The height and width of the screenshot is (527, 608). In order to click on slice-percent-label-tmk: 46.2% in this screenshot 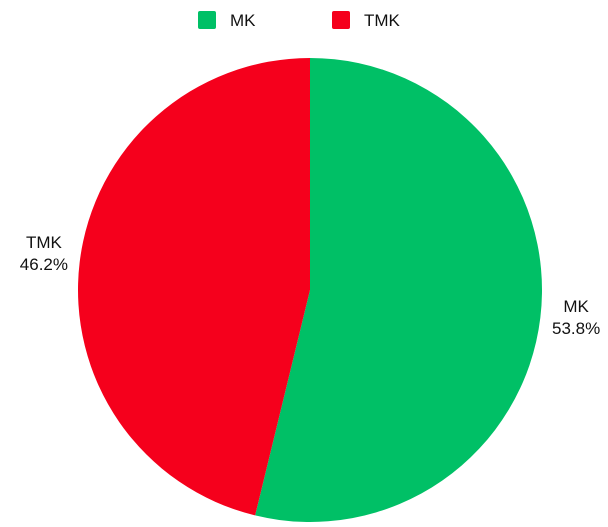, I will do `click(44, 264)`.